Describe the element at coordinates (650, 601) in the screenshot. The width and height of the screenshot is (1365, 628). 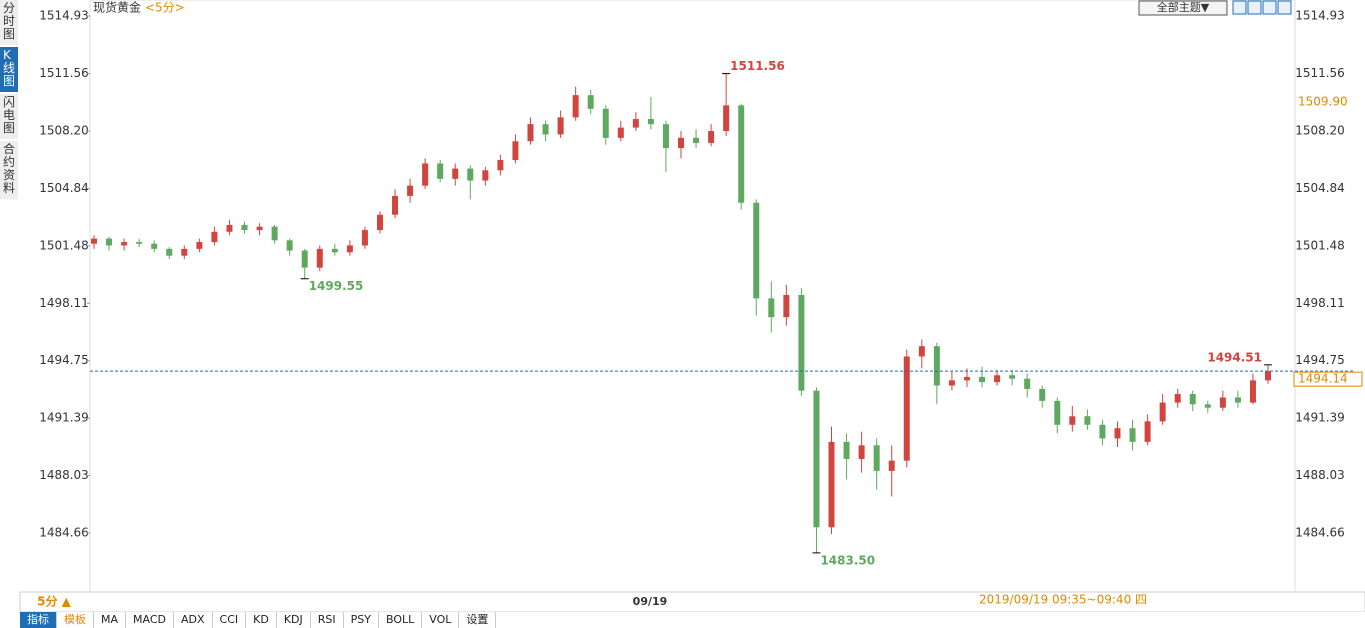
I see `x-label: 09/19` at that location.